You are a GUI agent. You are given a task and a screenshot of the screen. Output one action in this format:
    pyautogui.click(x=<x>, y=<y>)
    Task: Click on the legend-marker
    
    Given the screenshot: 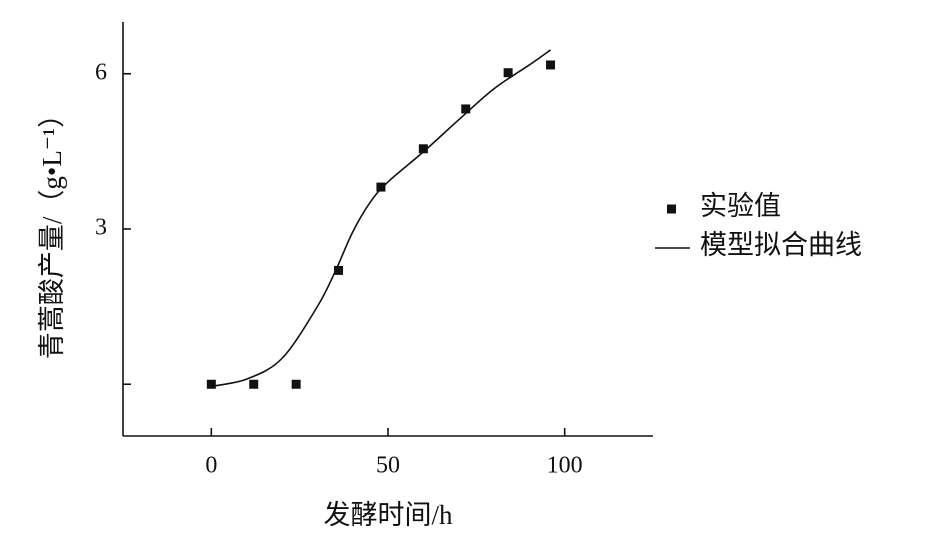 What is the action you would take?
    pyautogui.click(x=671, y=209)
    